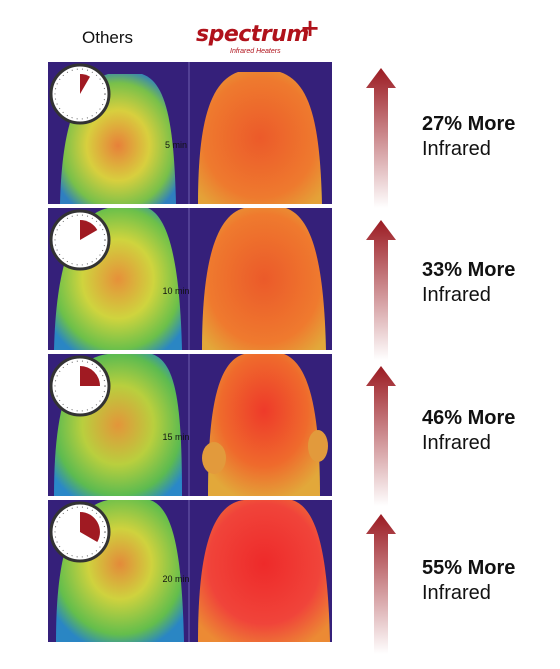 The width and height of the screenshot is (560, 669). Describe the element at coordinates (190, 425) in the screenshot. I see `thermal-panel-3: 15 min` at that location.